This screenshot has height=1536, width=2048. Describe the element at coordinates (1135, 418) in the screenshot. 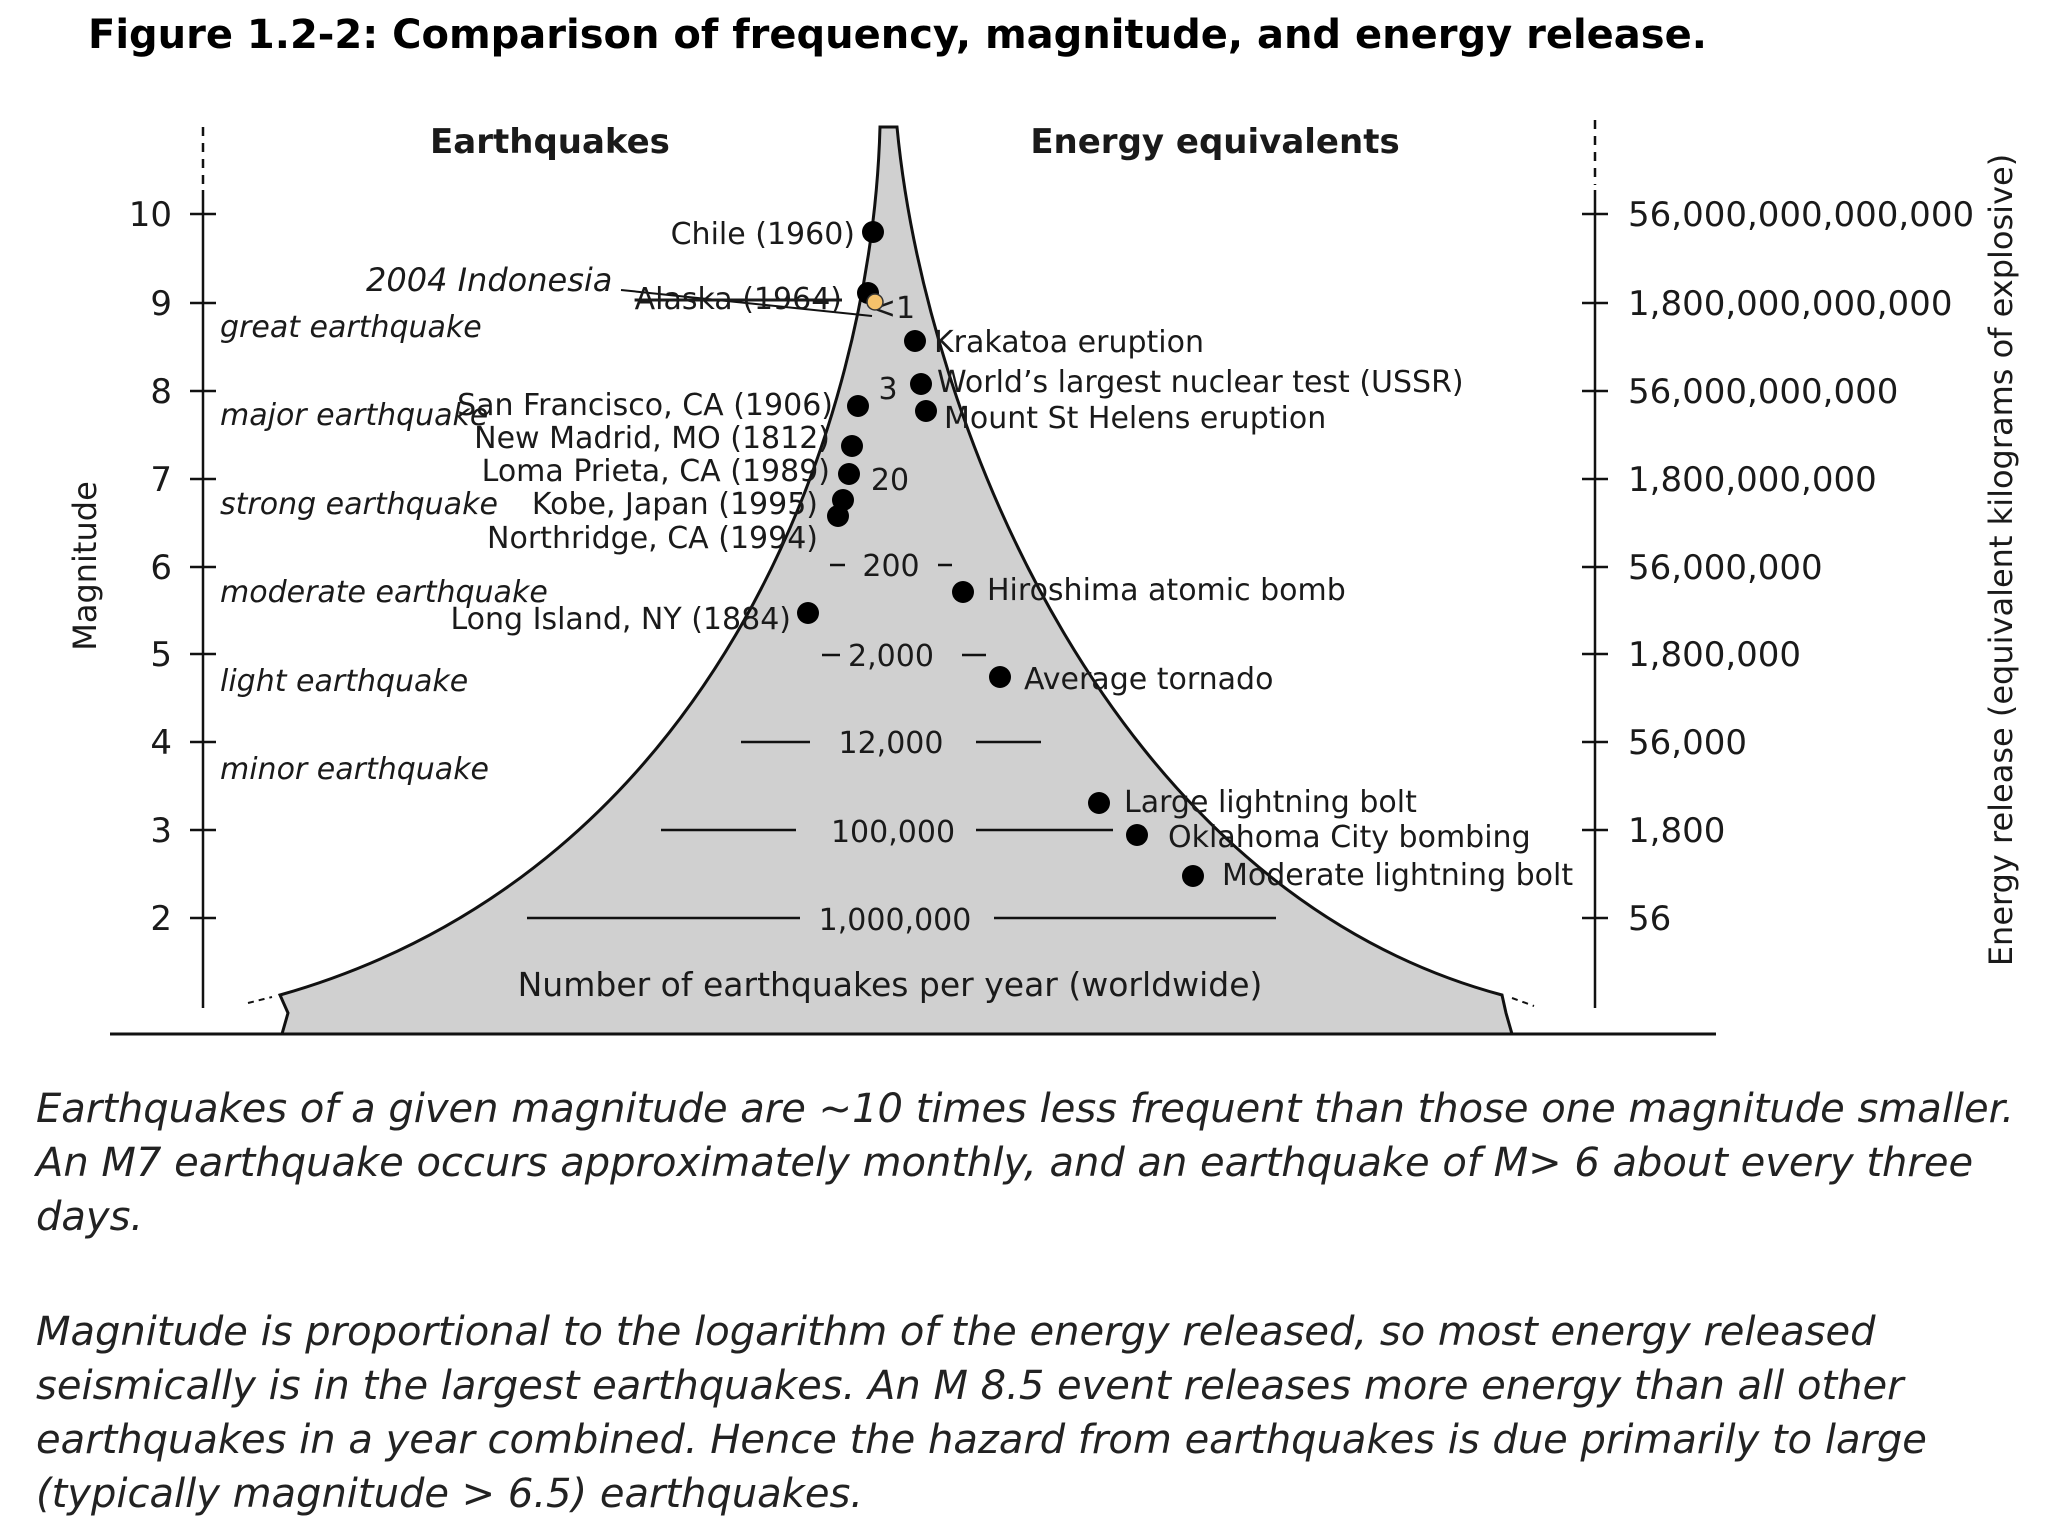

I see `energy-label: Mount St Helens eruption` at that location.